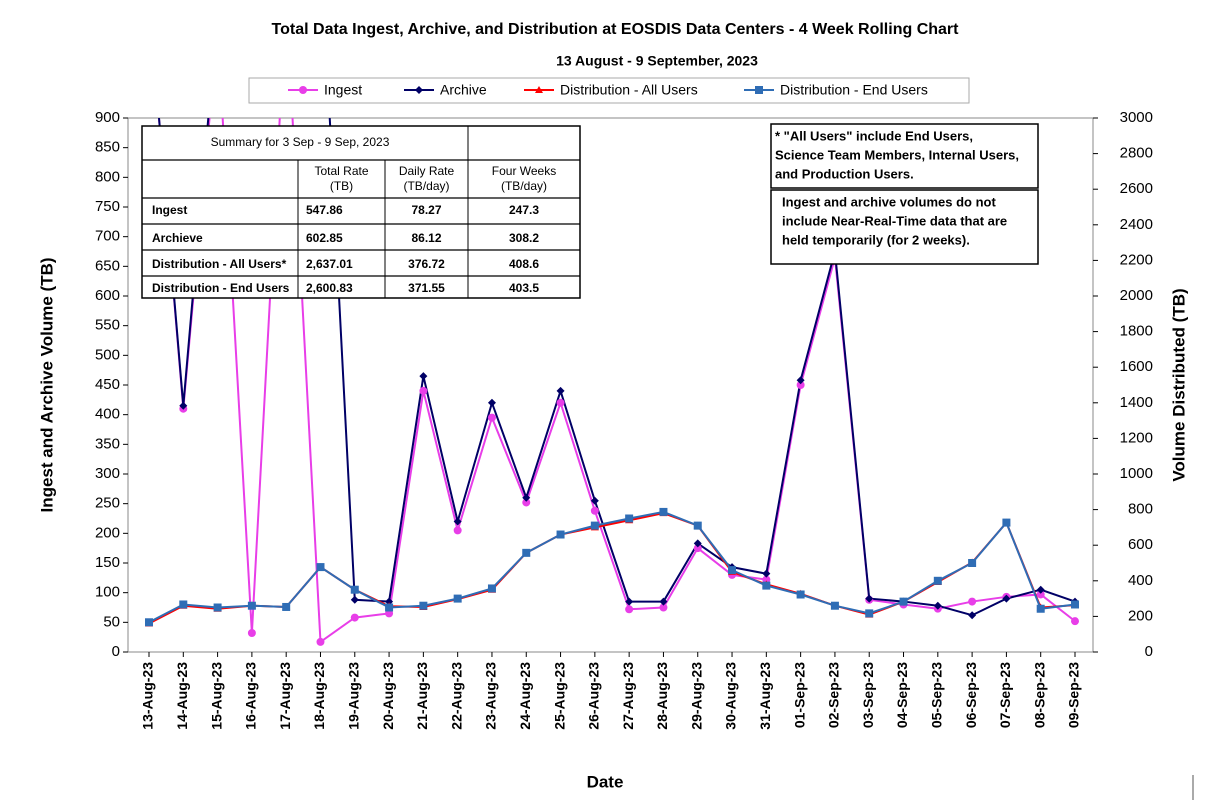  Describe the element at coordinates (422, 696) in the screenshot. I see `x-tick-label: 21-Aug-23` at that location.